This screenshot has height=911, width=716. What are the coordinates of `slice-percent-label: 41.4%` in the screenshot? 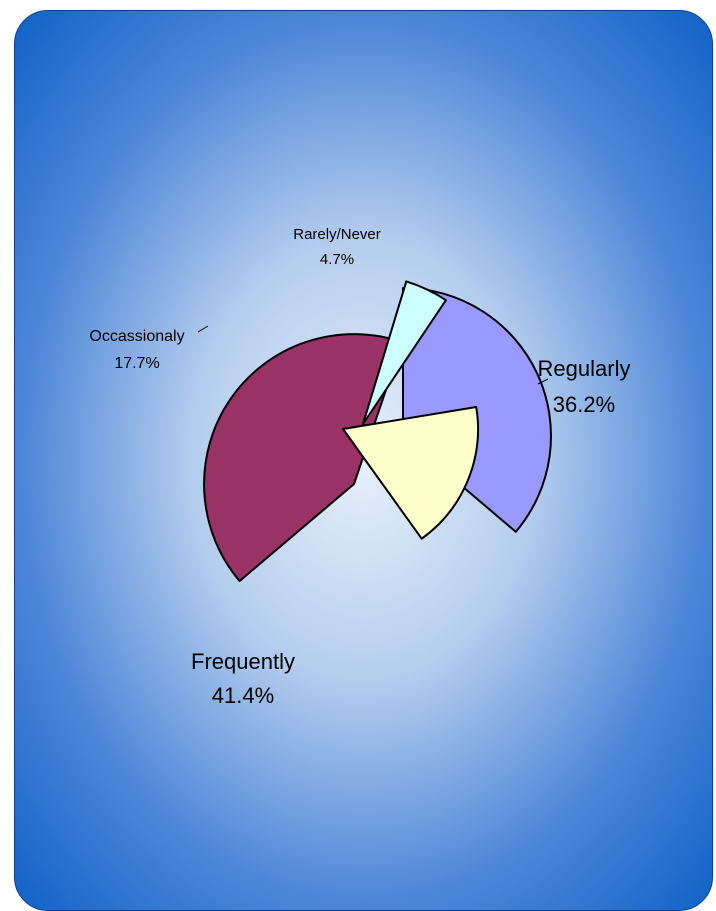 It's located at (243, 695).